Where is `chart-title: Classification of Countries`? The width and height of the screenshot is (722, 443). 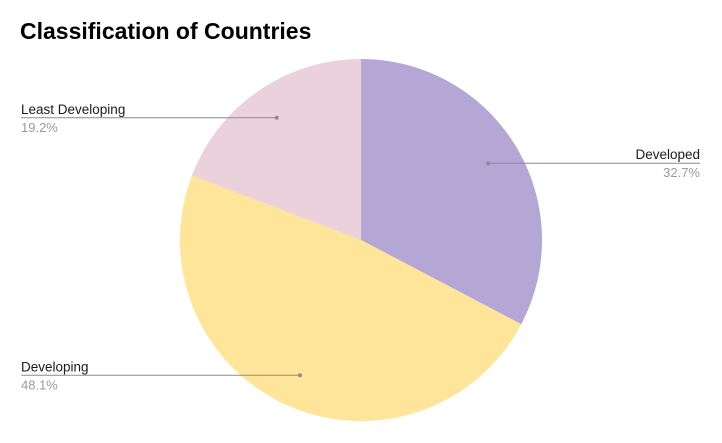 chart-title: Classification of Countries is located at coordinates (165, 31).